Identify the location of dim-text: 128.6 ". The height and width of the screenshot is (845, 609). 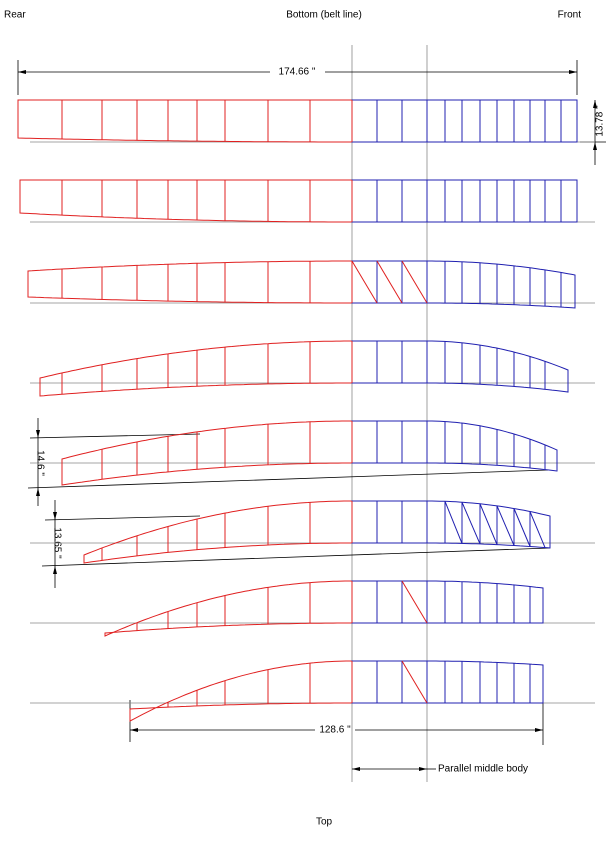
(335, 730).